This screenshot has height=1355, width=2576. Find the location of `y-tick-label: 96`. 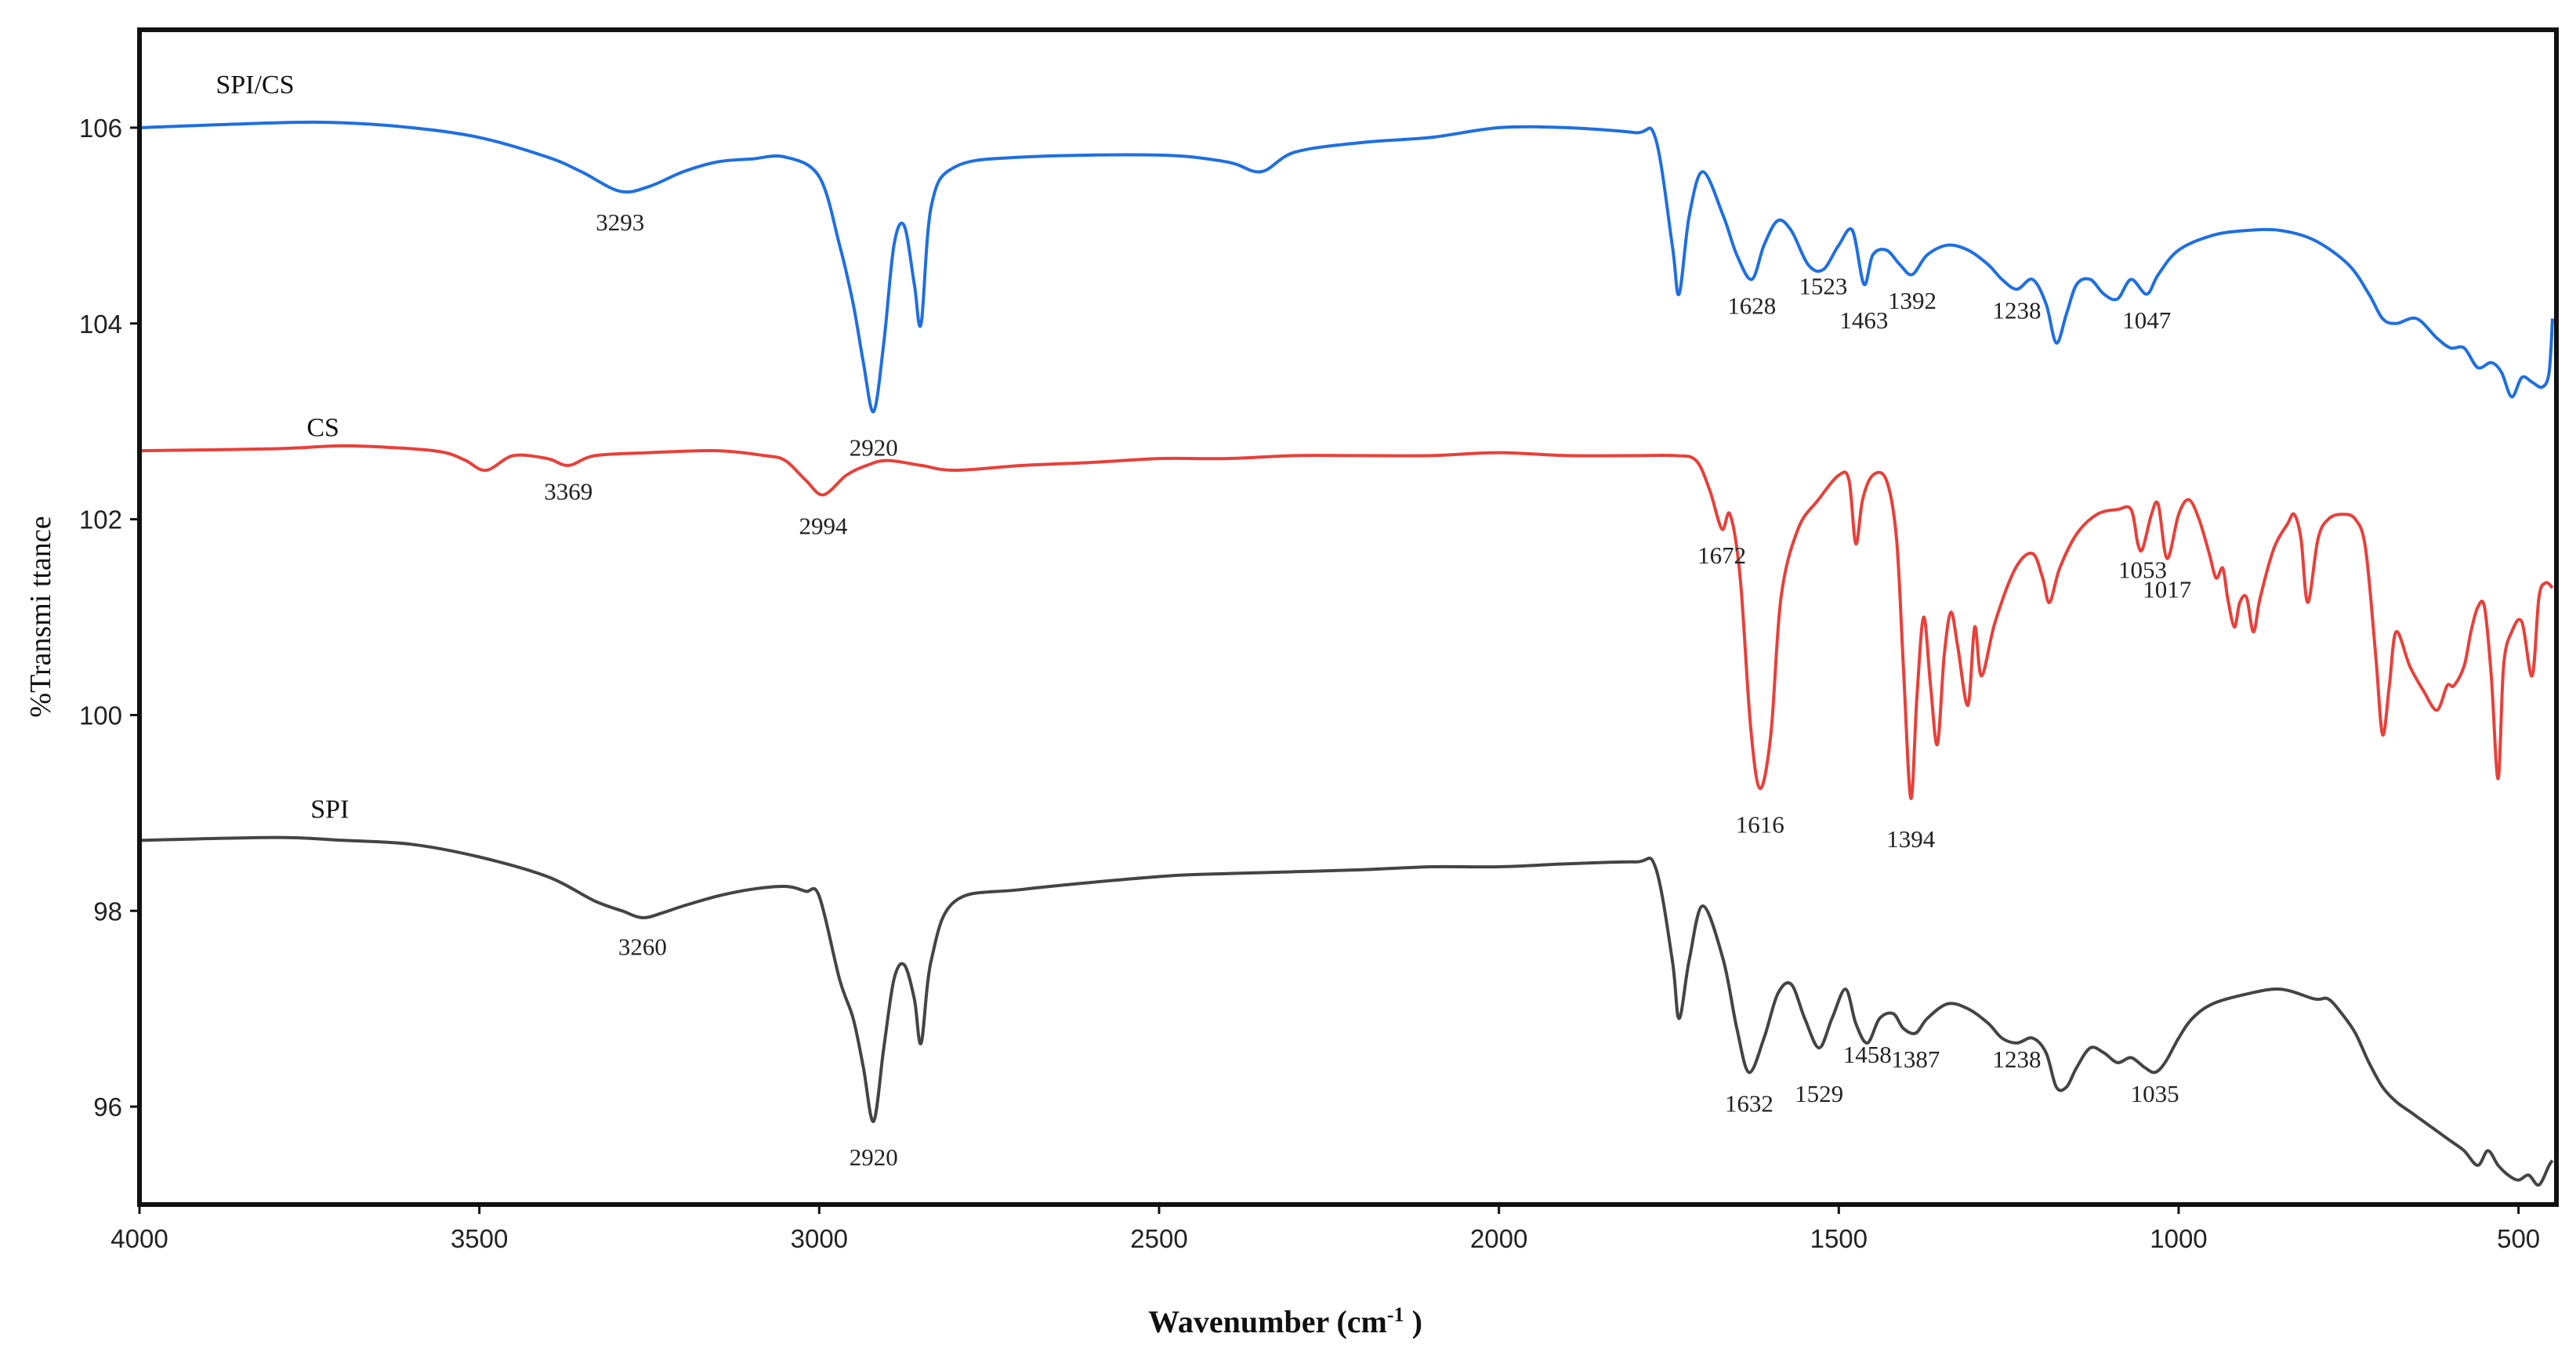

y-tick-label: 96 is located at coordinates (107, 1106).